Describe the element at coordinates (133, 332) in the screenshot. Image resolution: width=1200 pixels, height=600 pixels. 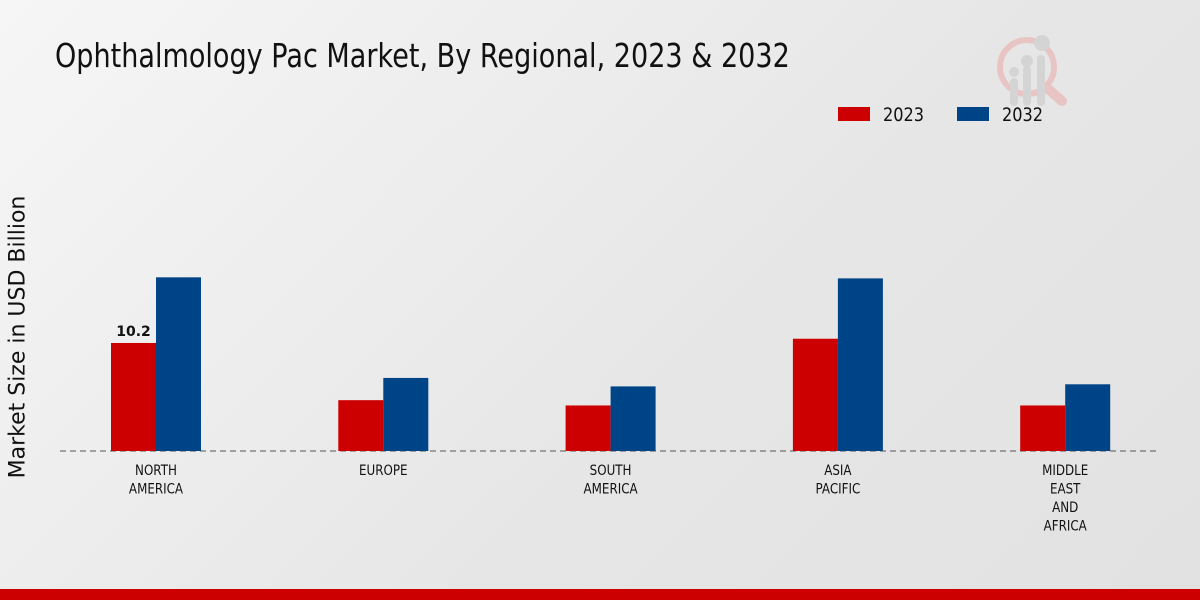
I see `data-label: 10.2` at that location.